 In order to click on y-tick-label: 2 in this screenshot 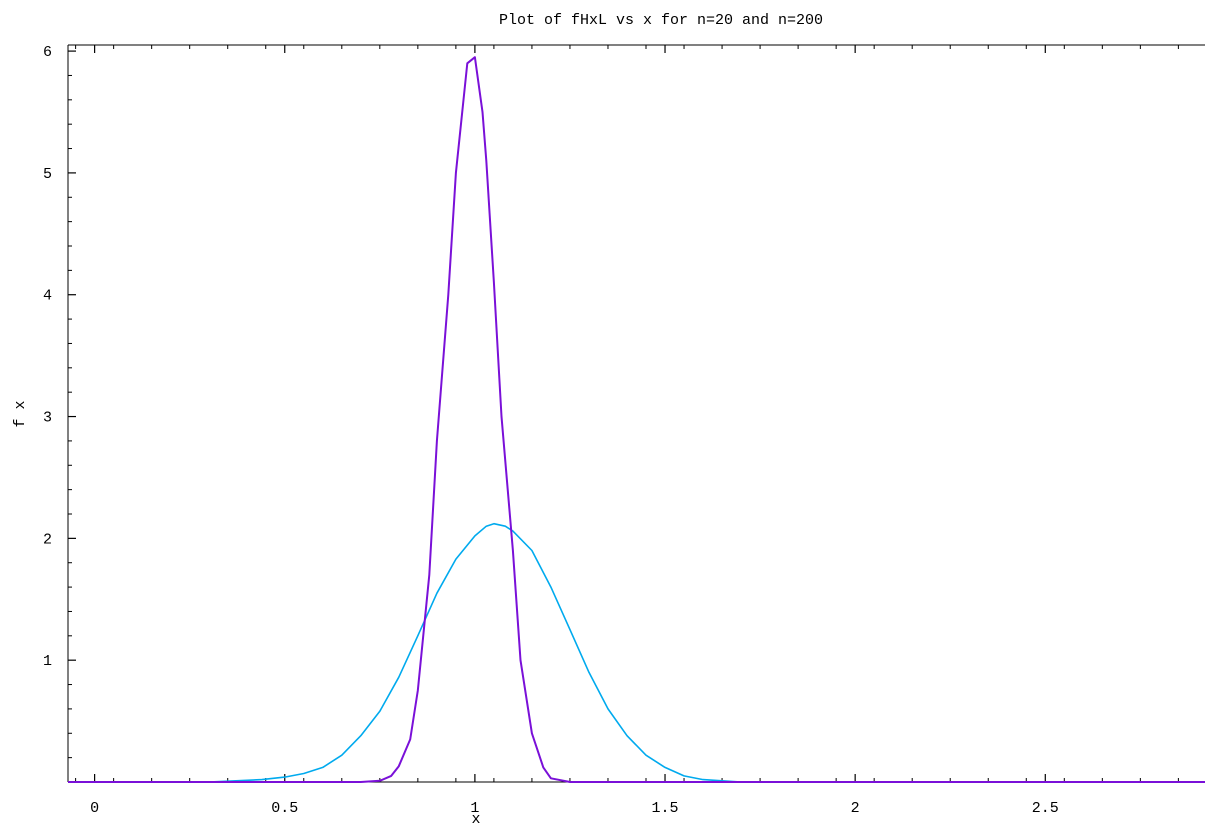, I will do `click(47, 539)`.